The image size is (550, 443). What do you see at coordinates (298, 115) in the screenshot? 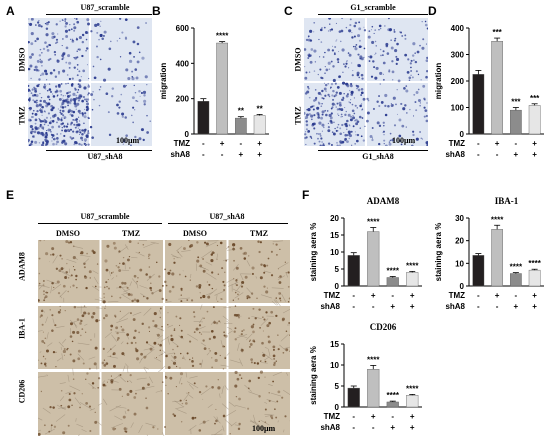
I see `panel-c-row-label-tmz: TMZ` at bounding box center [298, 115].